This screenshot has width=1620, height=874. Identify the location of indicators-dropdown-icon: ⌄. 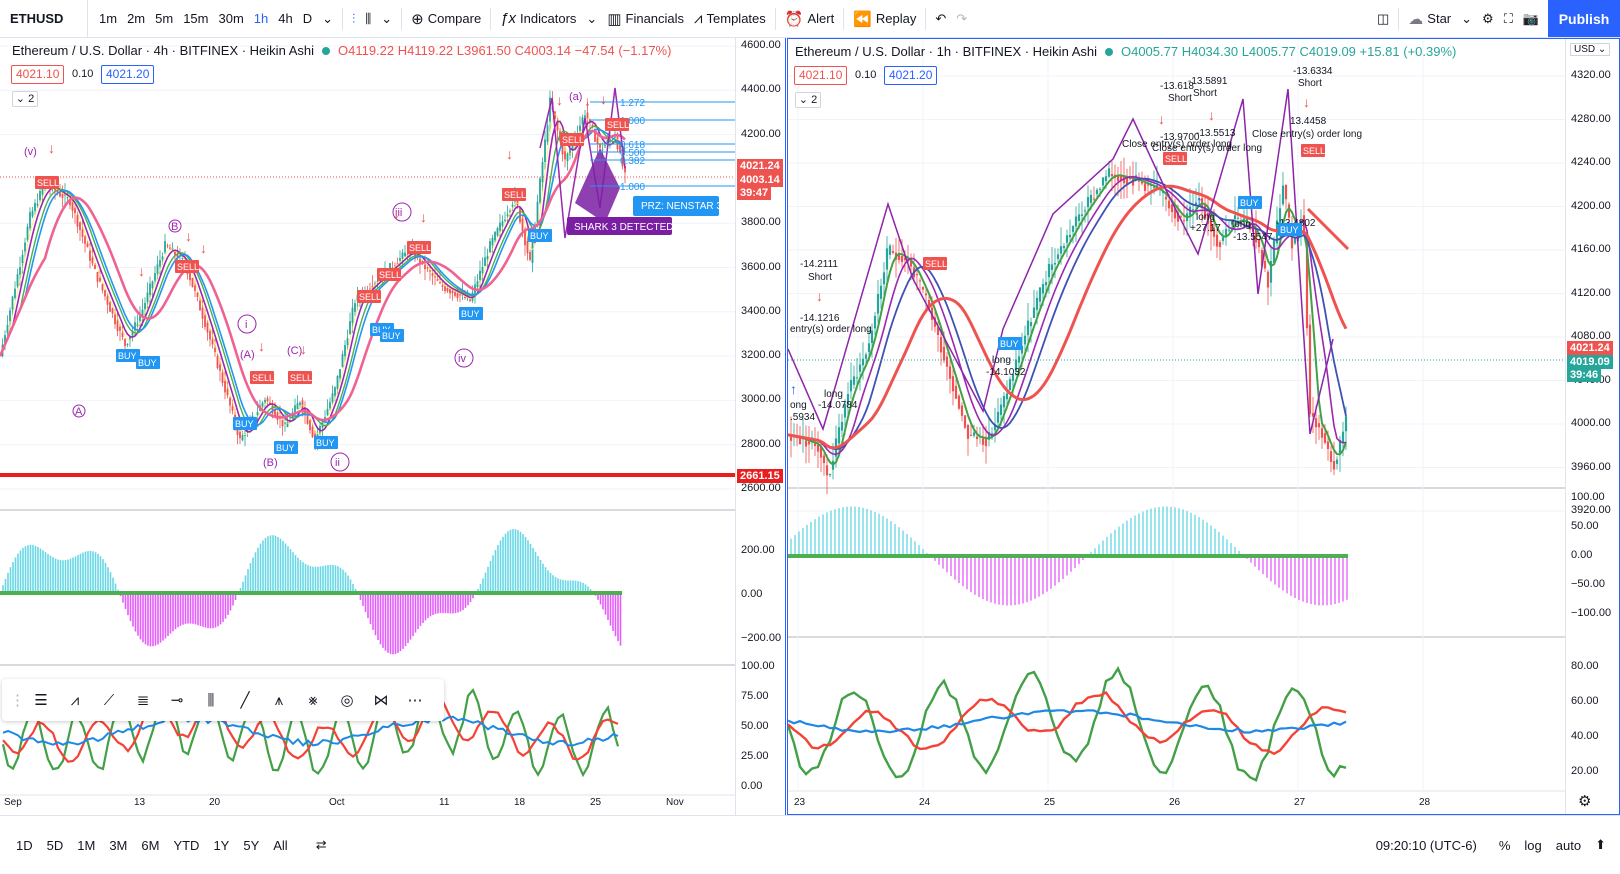
(592, 18).